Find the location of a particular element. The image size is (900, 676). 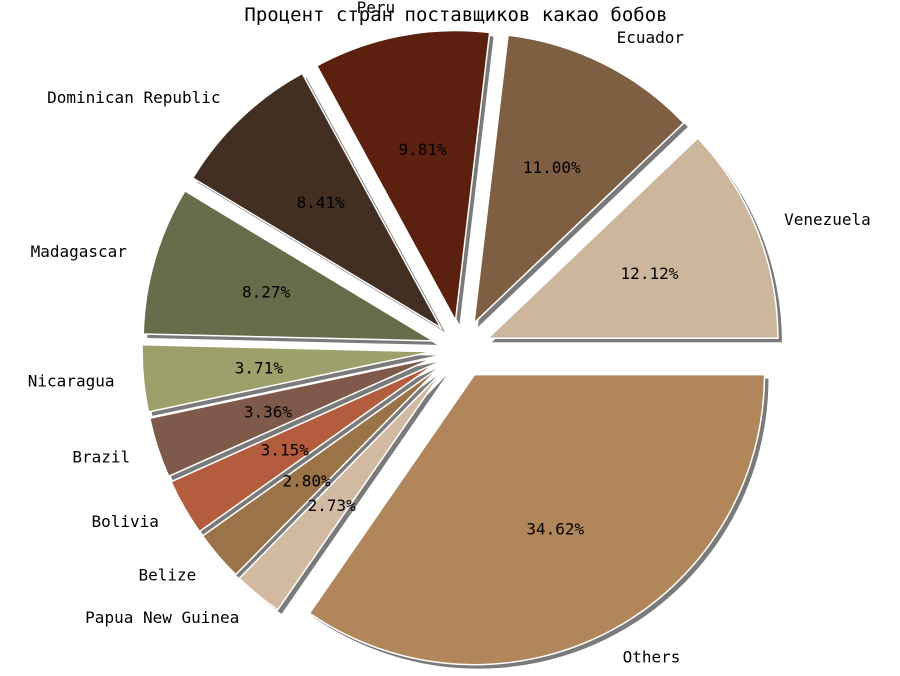

slice-label-papua-new-guinea: Papua New Guinea is located at coordinates (162, 617).